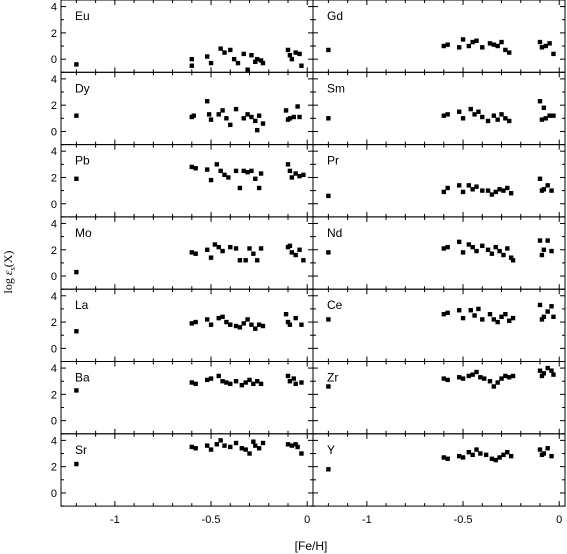  I want to click on y-axis-title: log εs(X), so click(9, 272).